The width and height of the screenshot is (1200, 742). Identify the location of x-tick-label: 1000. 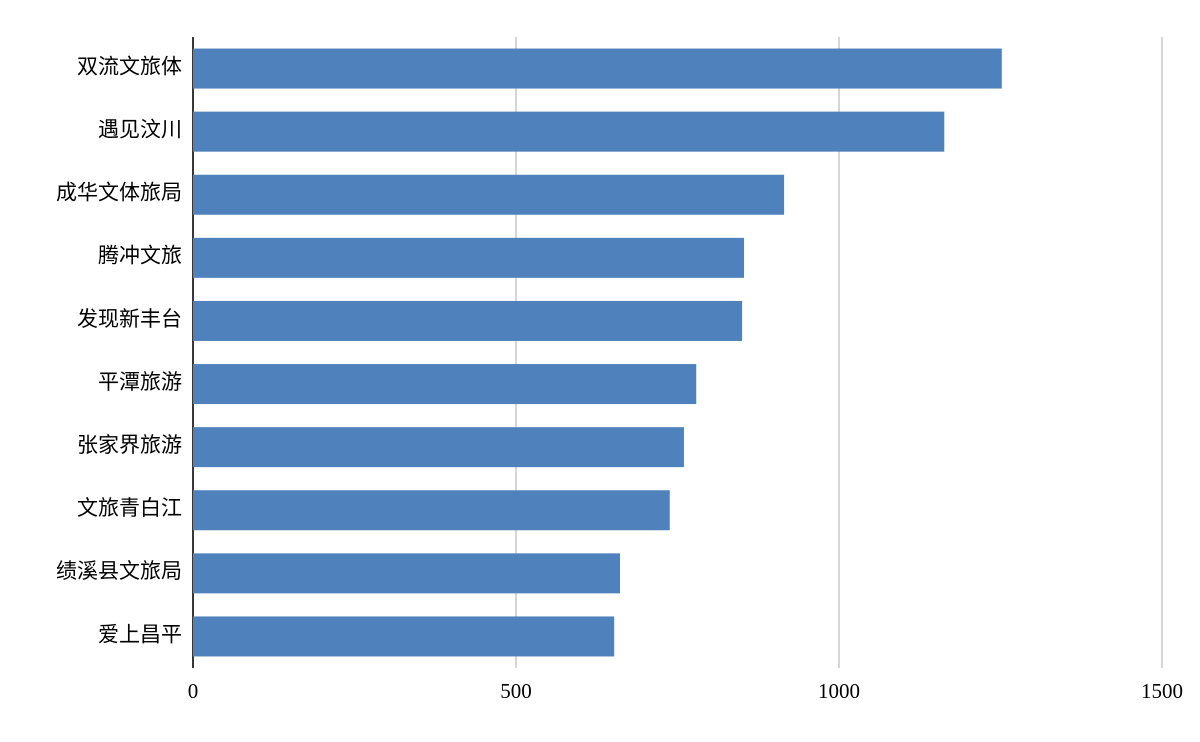
(839, 691).